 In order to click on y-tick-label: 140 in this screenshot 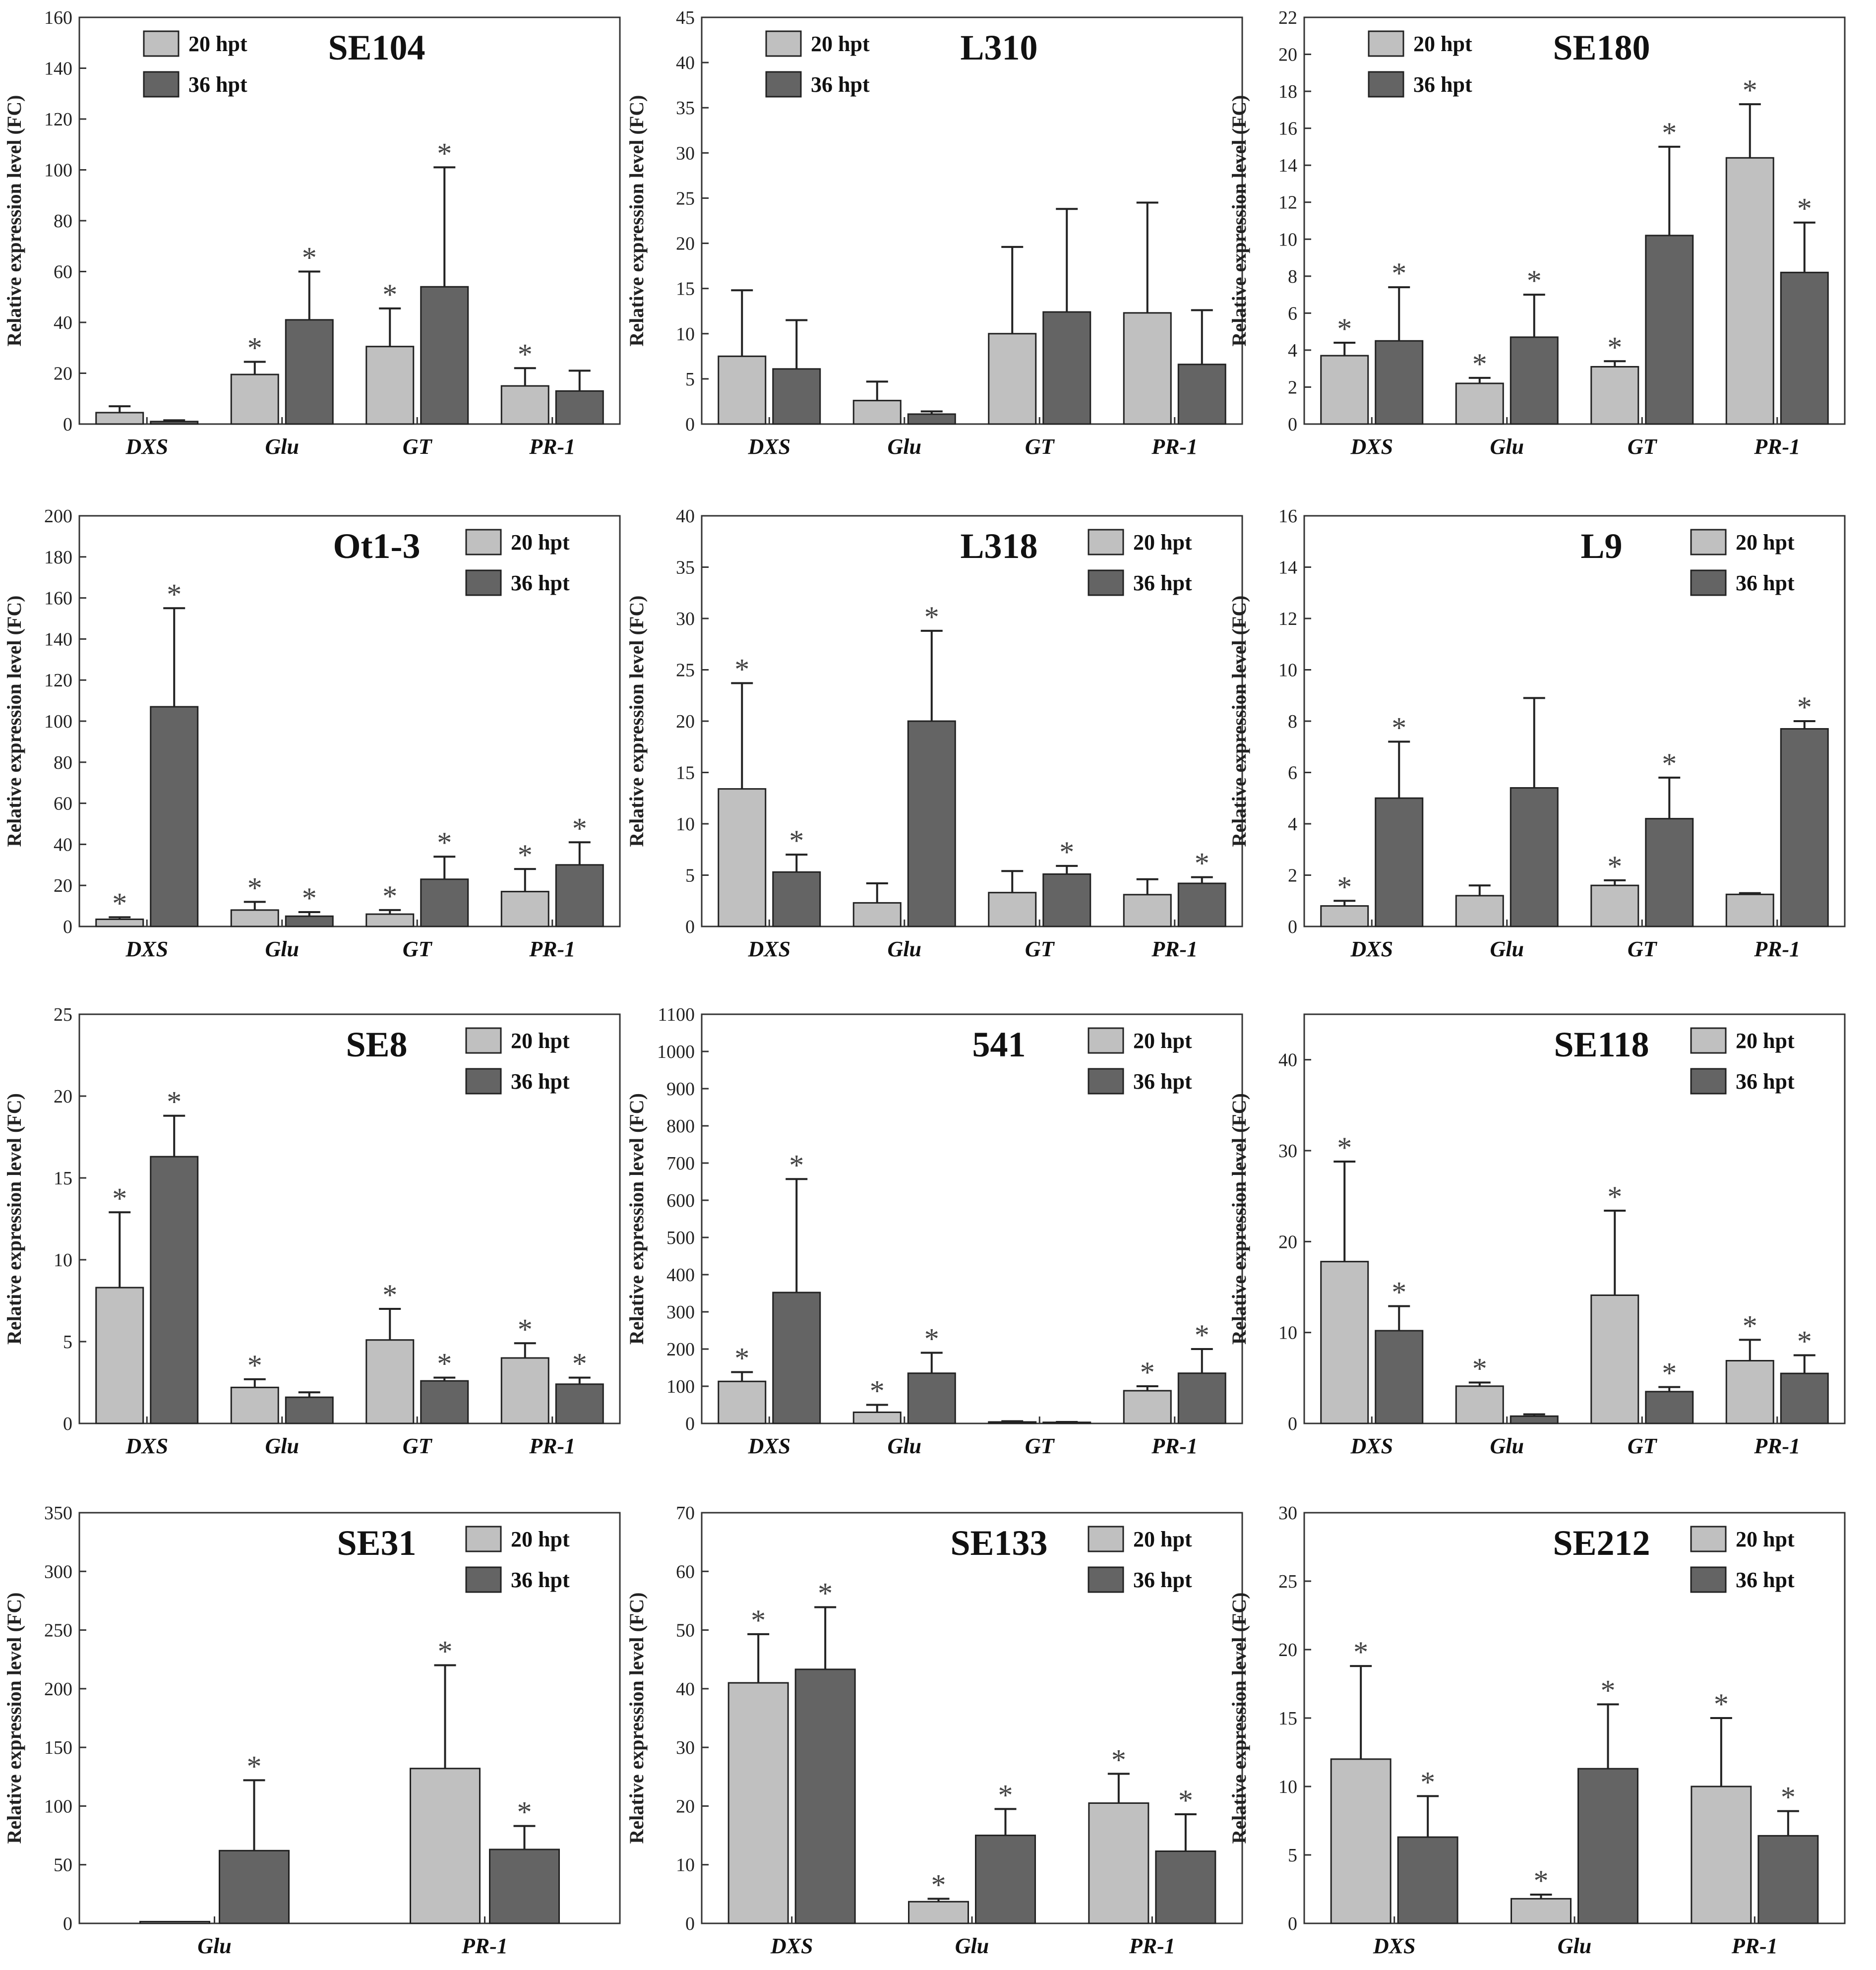, I will do `click(58, 69)`.